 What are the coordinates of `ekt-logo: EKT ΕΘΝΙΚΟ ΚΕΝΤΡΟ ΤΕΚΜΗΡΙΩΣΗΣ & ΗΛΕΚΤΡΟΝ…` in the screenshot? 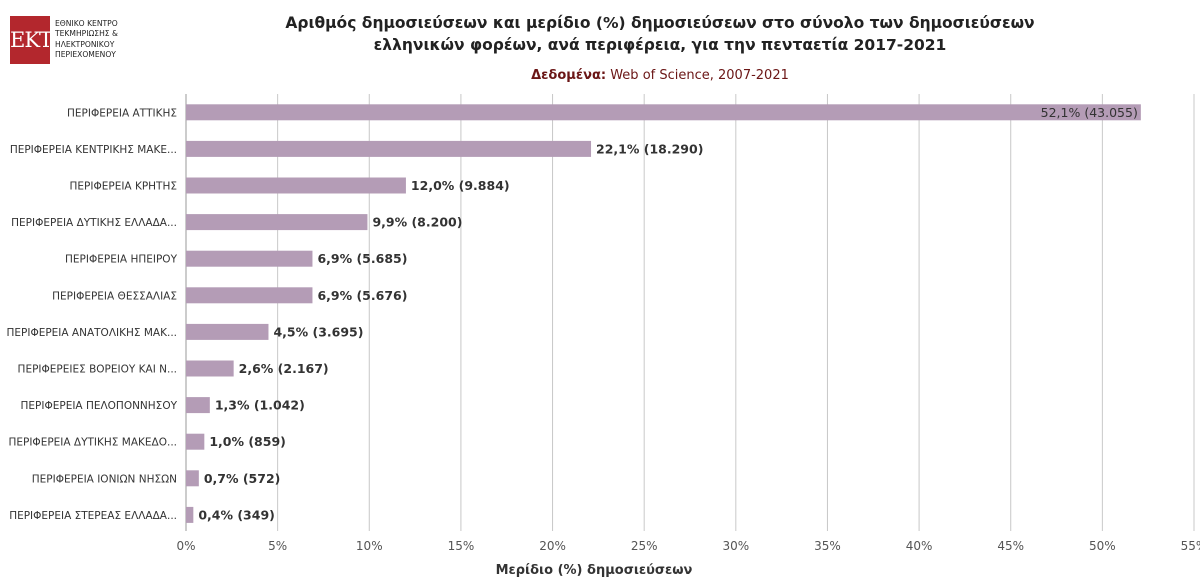 It's located at (66, 42).